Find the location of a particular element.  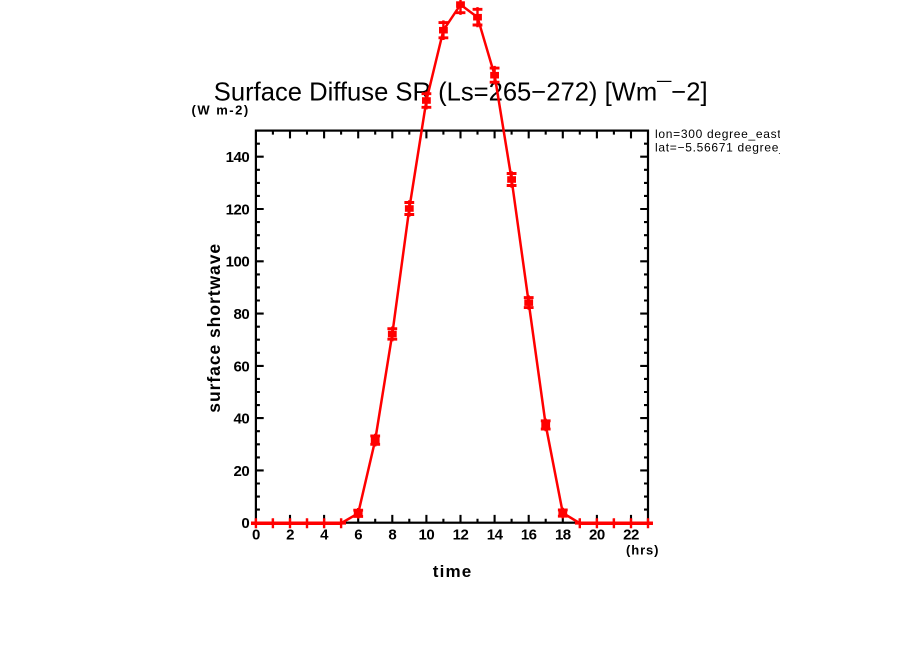

svg-text: 6 is located at coordinates (358, 534).